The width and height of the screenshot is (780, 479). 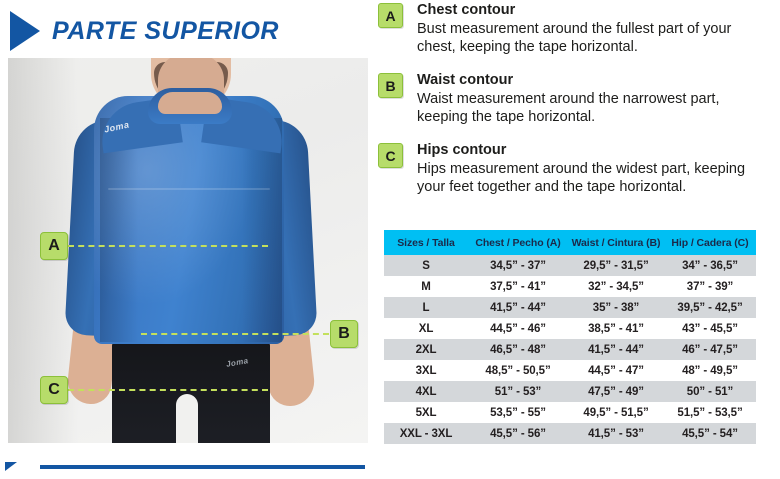 I want to click on column-header-chest: Chest / Pecho (A), so click(x=518, y=242).